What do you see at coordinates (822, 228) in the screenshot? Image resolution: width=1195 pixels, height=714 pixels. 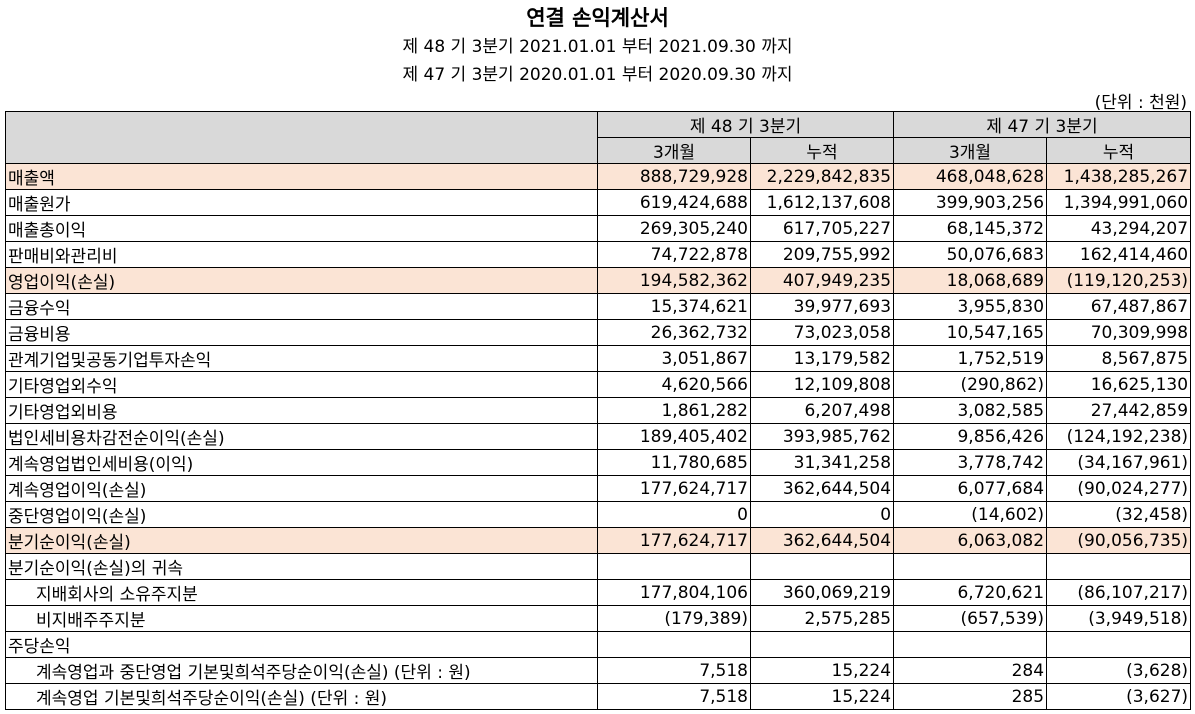 I see `value-cell: 617,705,227` at bounding box center [822, 228].